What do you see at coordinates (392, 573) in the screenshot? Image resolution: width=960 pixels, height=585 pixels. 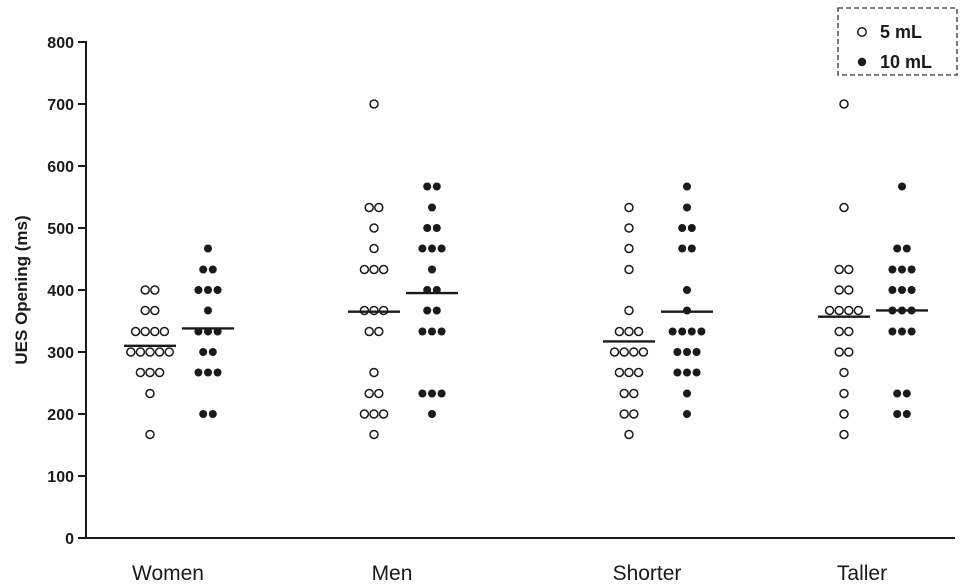 I see `x-category-label: Men` at bounding box center [392, 573].